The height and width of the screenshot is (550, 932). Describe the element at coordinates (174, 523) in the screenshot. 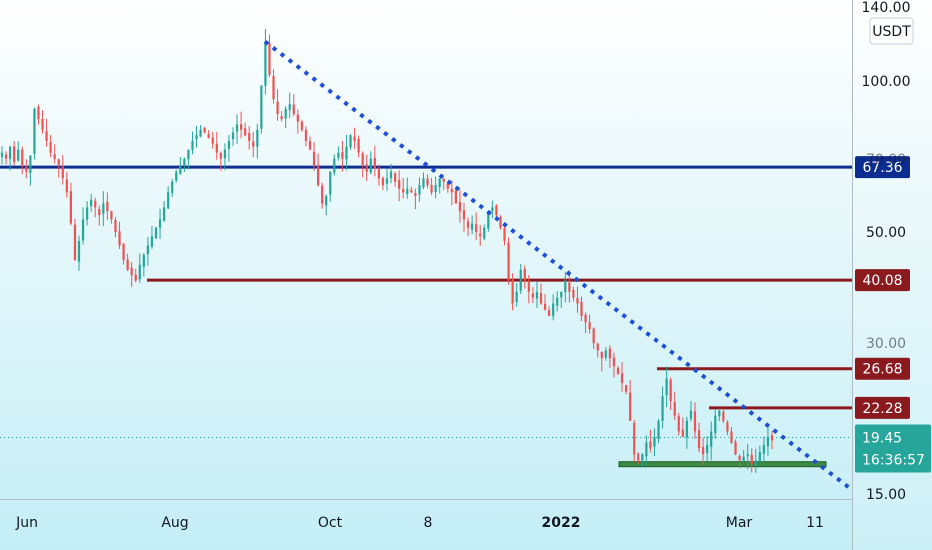

I see `time-tick-Aug: Aug` at that location.